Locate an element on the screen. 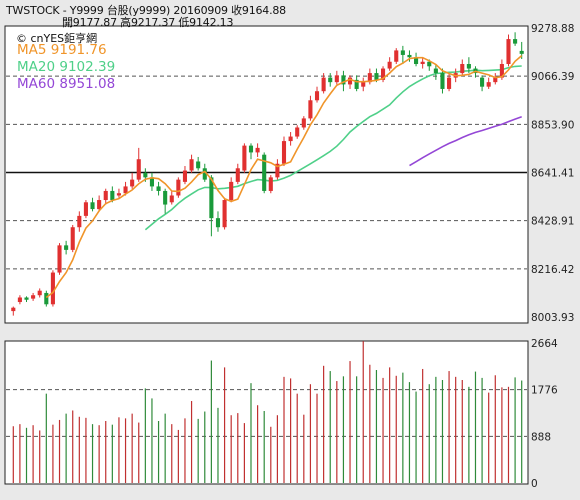 The height and width of the screenshot is (500, 580). volume-tick-label: 2664 is located at coordinates (544, 344).